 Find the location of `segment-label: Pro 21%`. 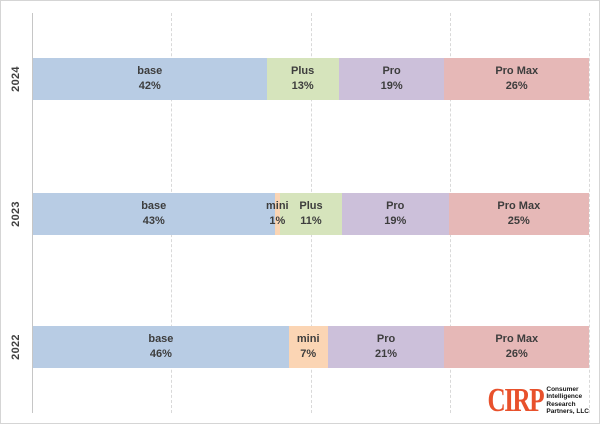

segment-label: Pro 21% is located at coordinates (386, 347).